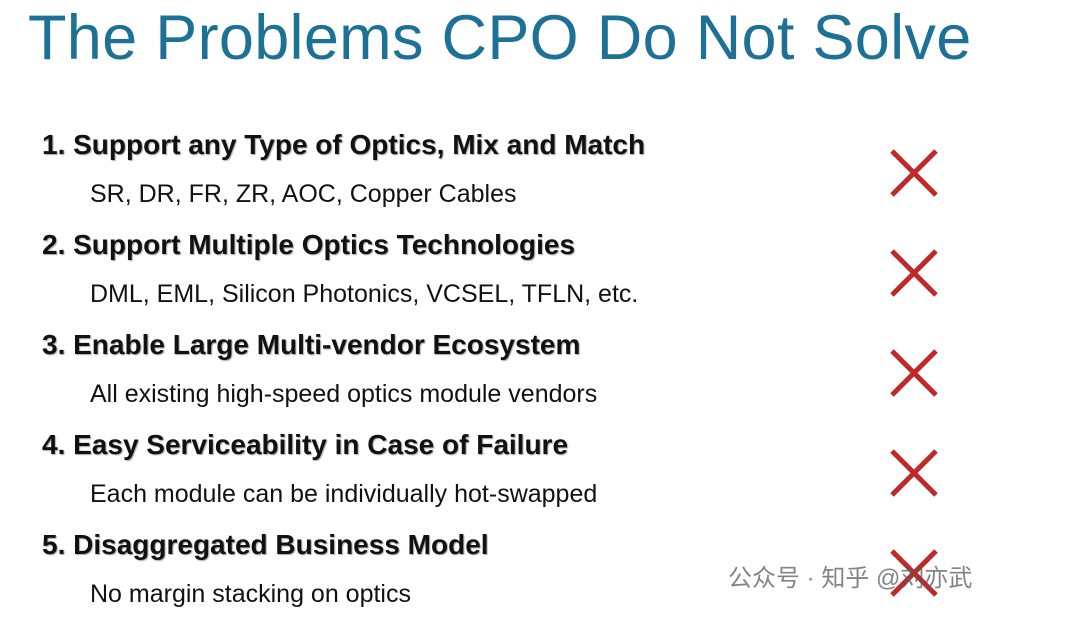 The height and width of the screenshot is (618, 1080). Describe the element at coordinates (309, 244) in the screenshot. I see `item-heading: 2. Support Multiple Optics Technologies` at that location.